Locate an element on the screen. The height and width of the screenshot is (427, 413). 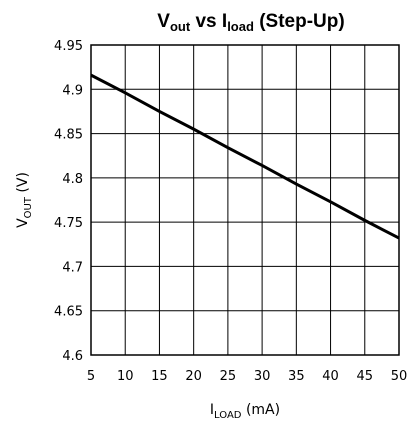
y-tick-label: 4.75 is located at coordinates (68, 223).